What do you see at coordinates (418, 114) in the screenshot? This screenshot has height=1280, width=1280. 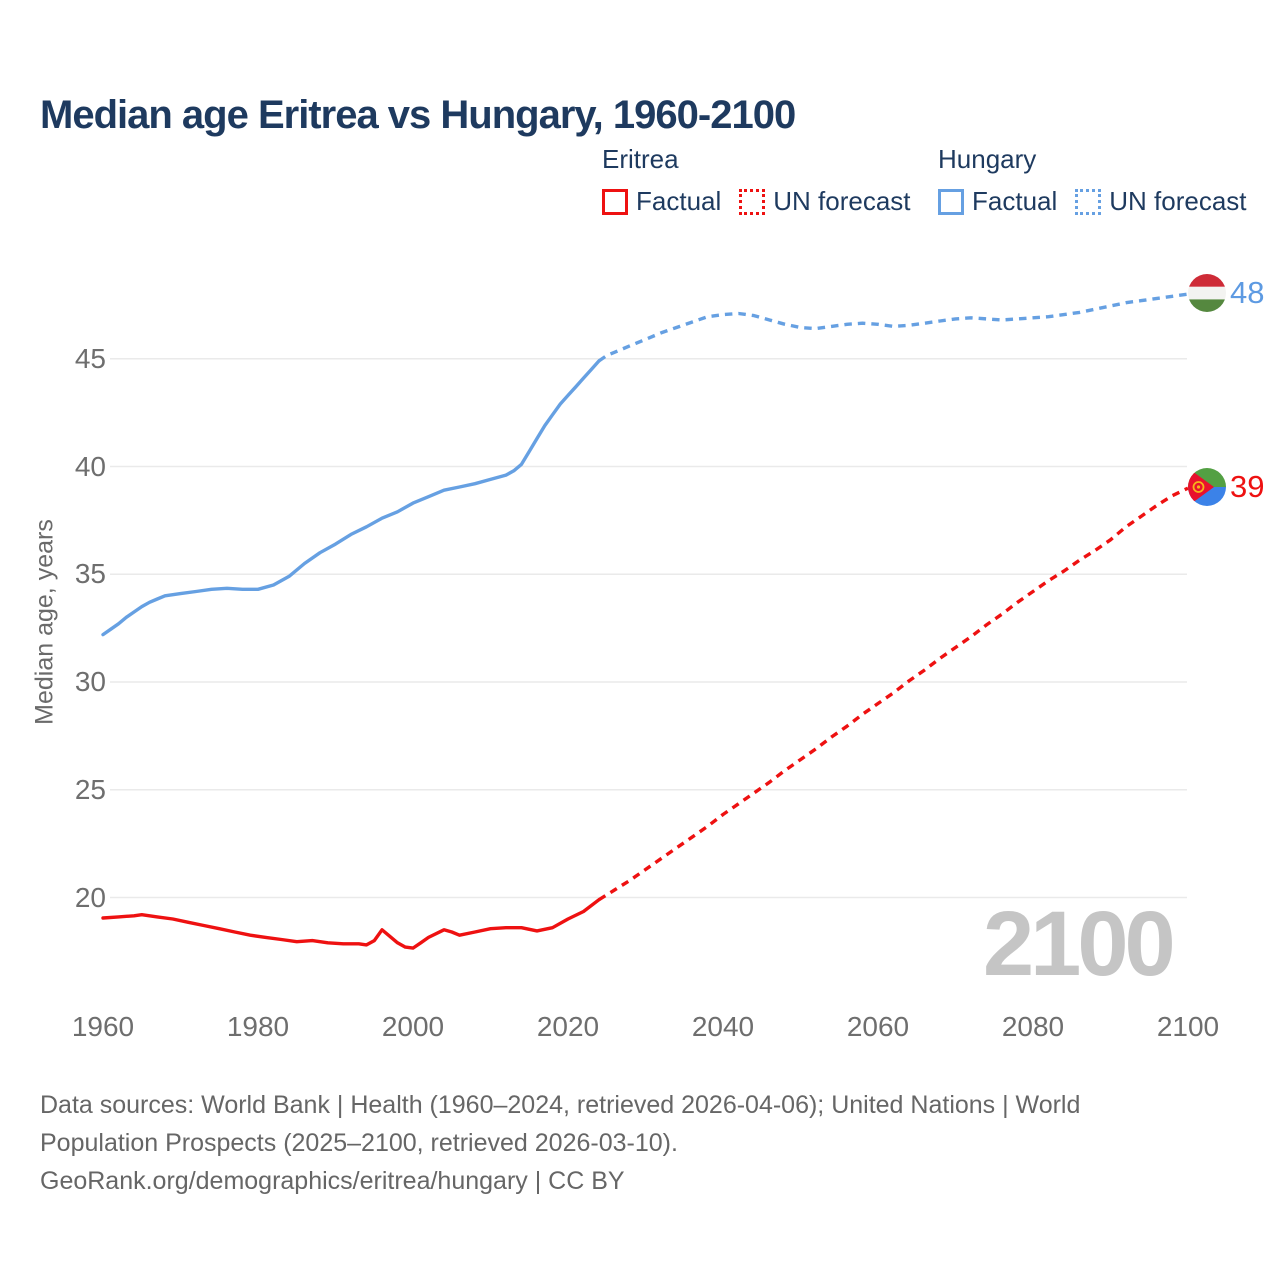 I see `chart-title: Median age Eritrea vs Hungary, 1960-2100` at bounding box center [418, 114].